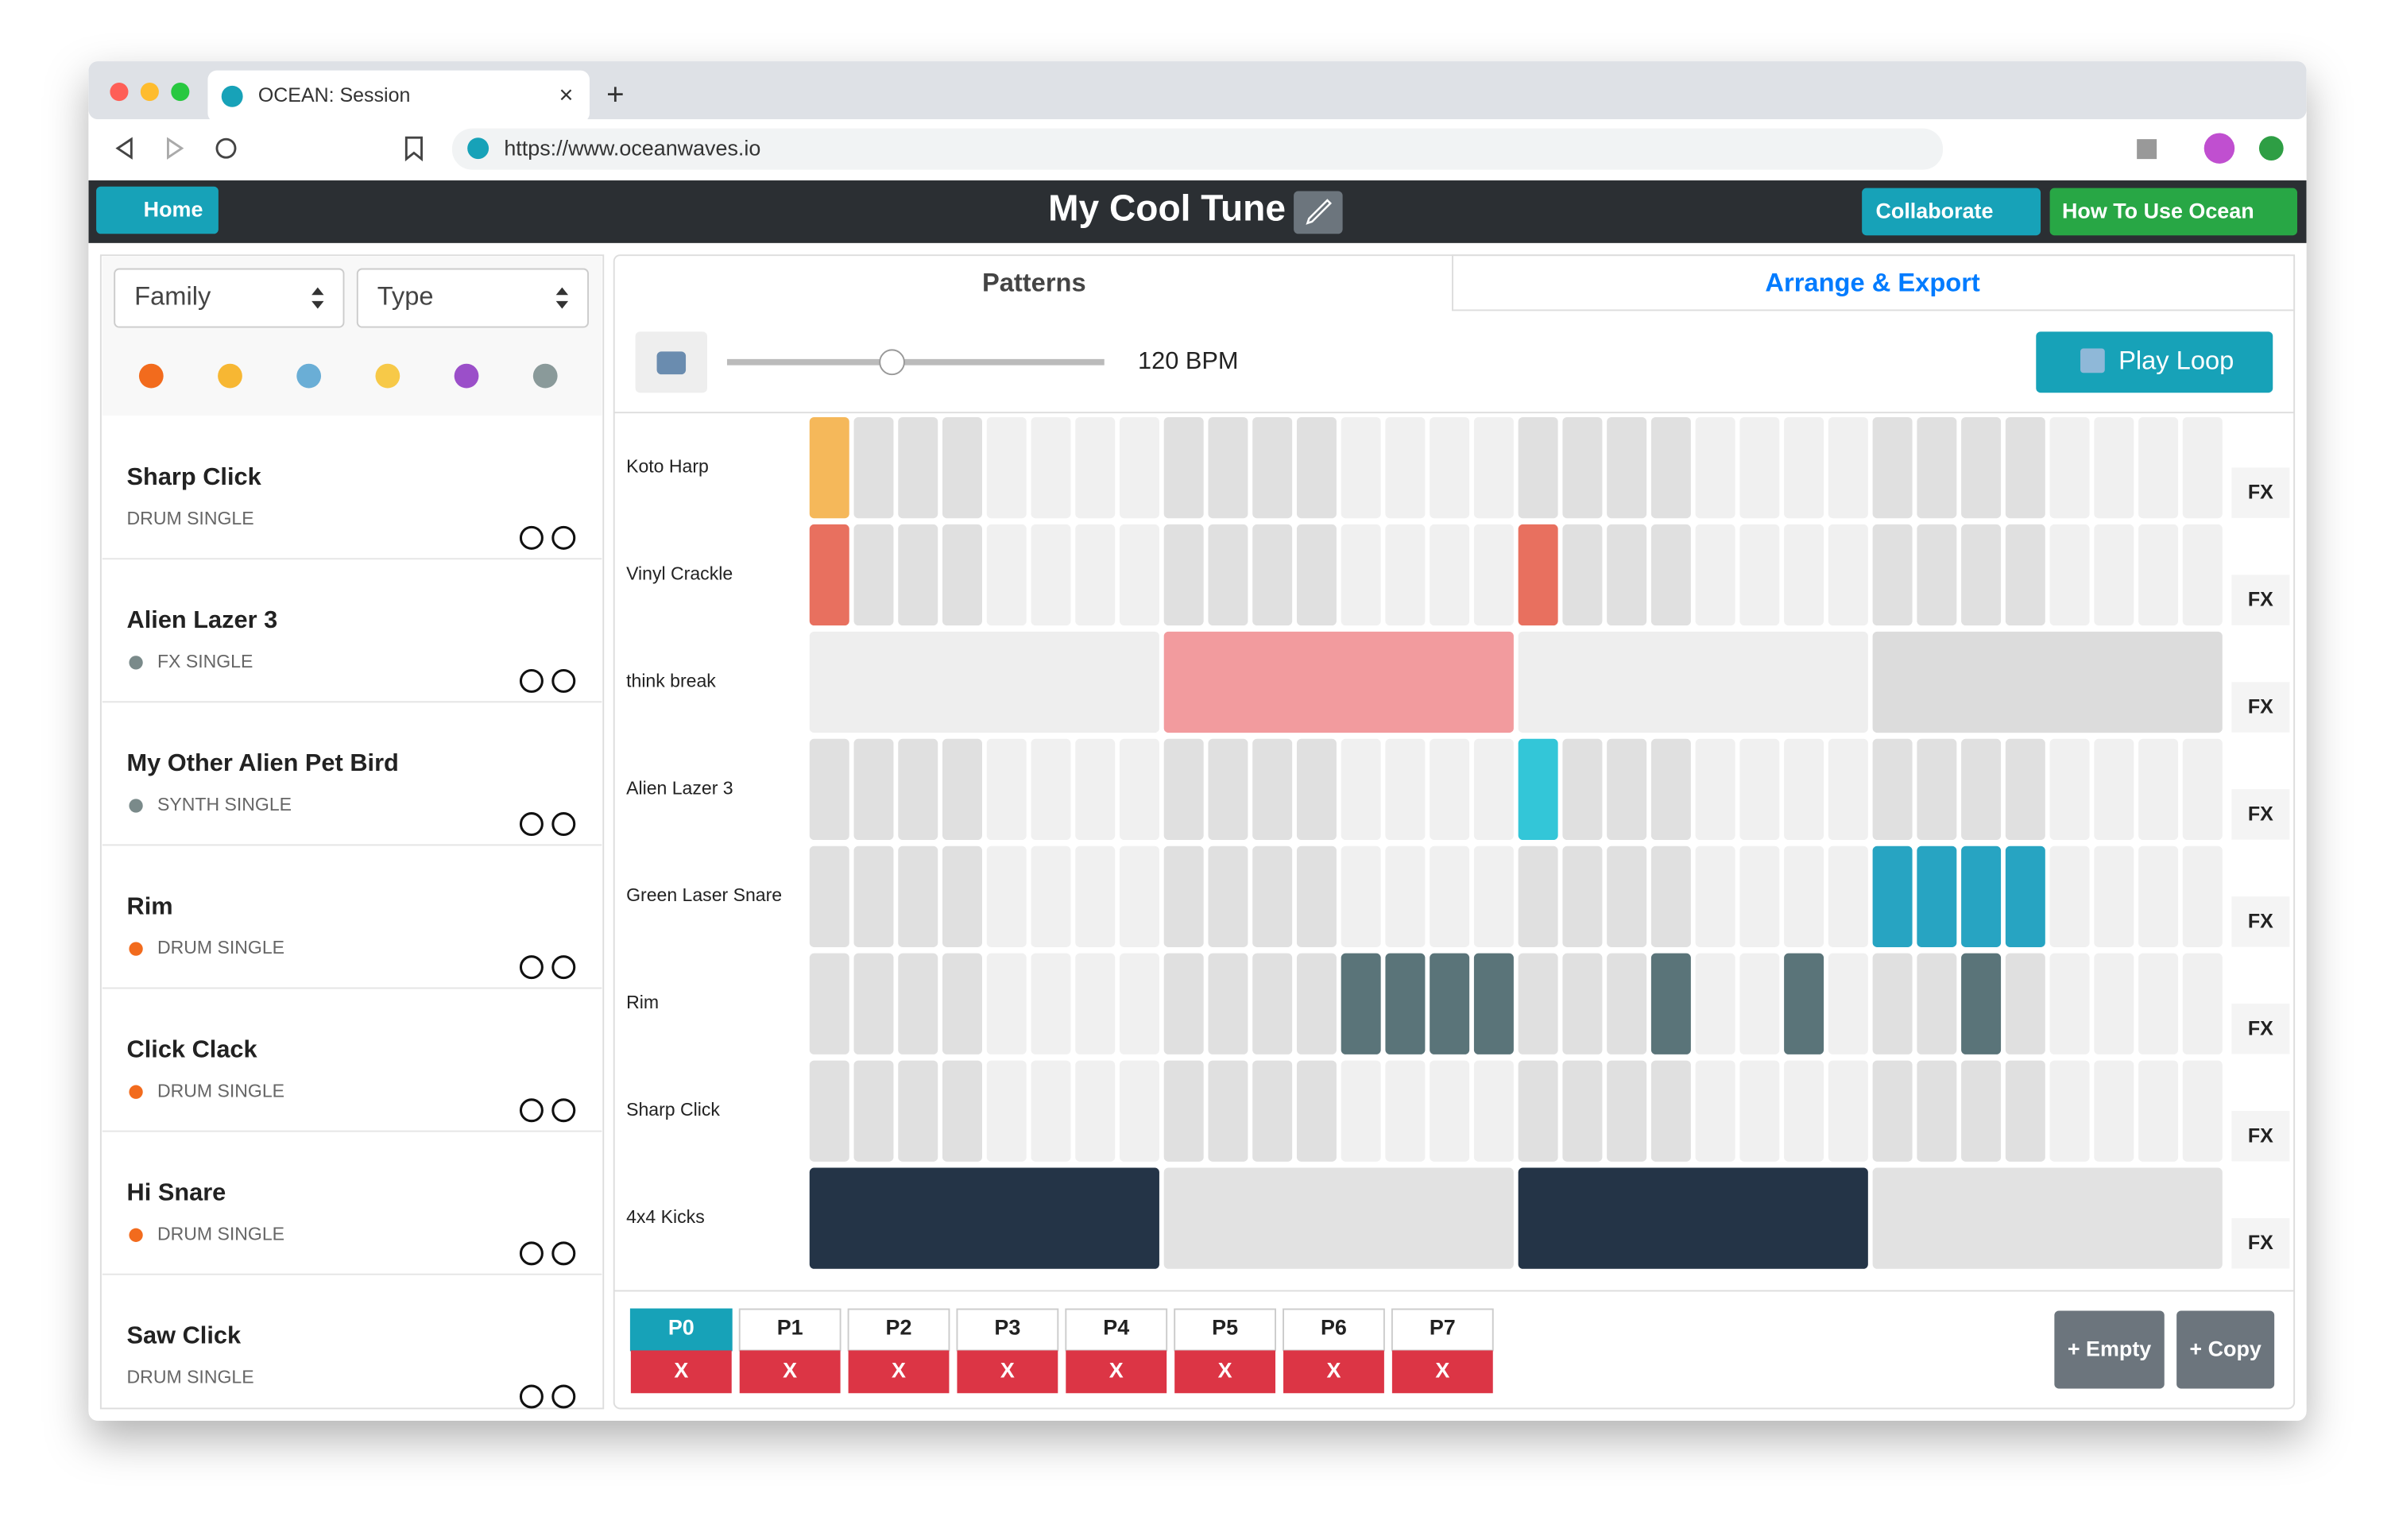 The width and height of the screenshot is (2395, 1540). What do you see at coordinates (2271, 148) in the screenshot?
I see `update` at bounding box center [2271, 148].